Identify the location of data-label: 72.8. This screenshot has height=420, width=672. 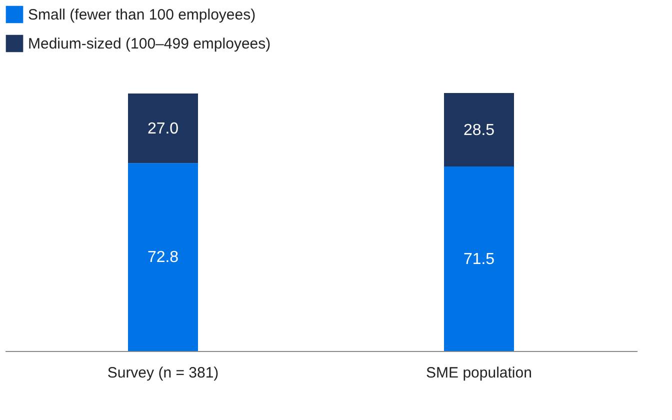
(163, 257).